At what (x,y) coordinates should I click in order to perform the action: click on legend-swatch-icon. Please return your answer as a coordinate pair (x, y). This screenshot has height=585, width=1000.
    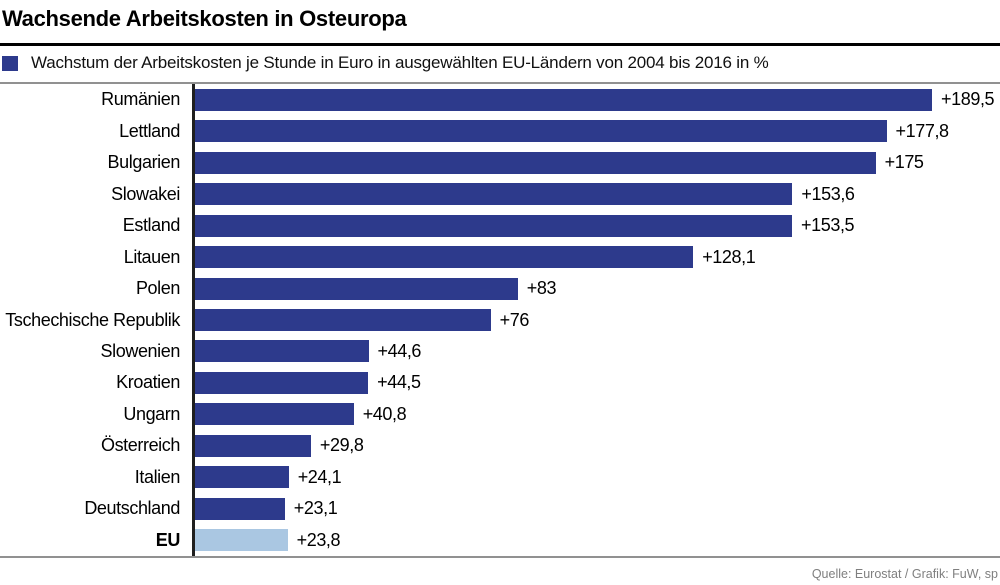
    Looking at the image, I should click on (10, 63).